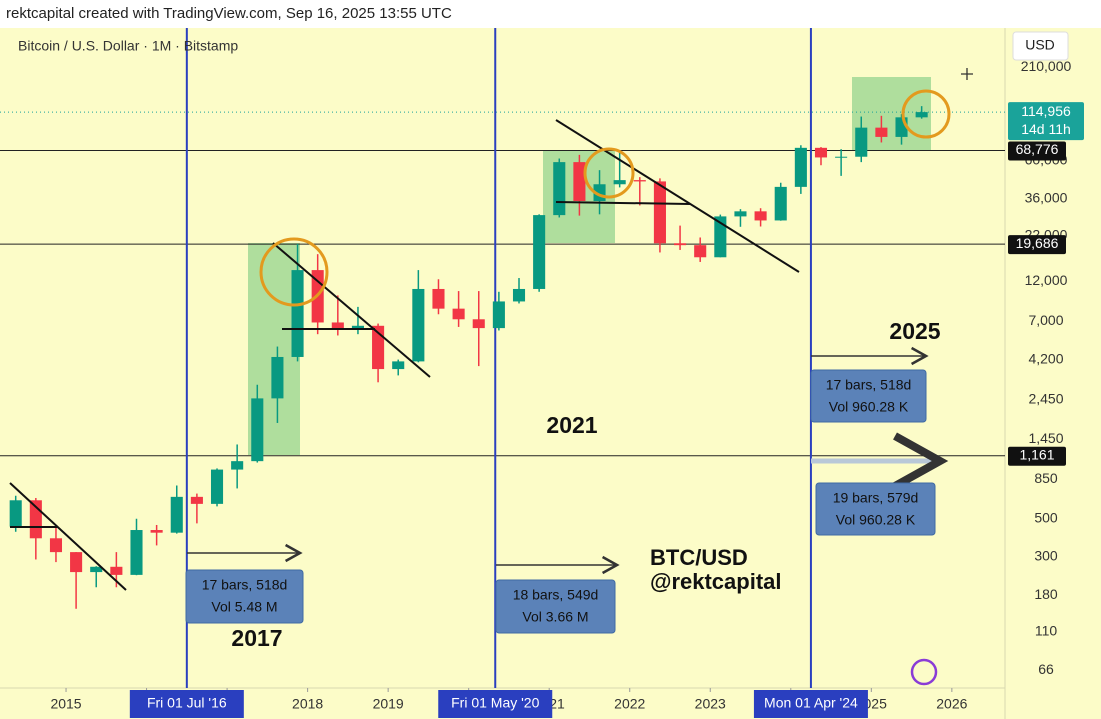  I want to click on date-label: Fri 01 May '20, so click(495, 703).